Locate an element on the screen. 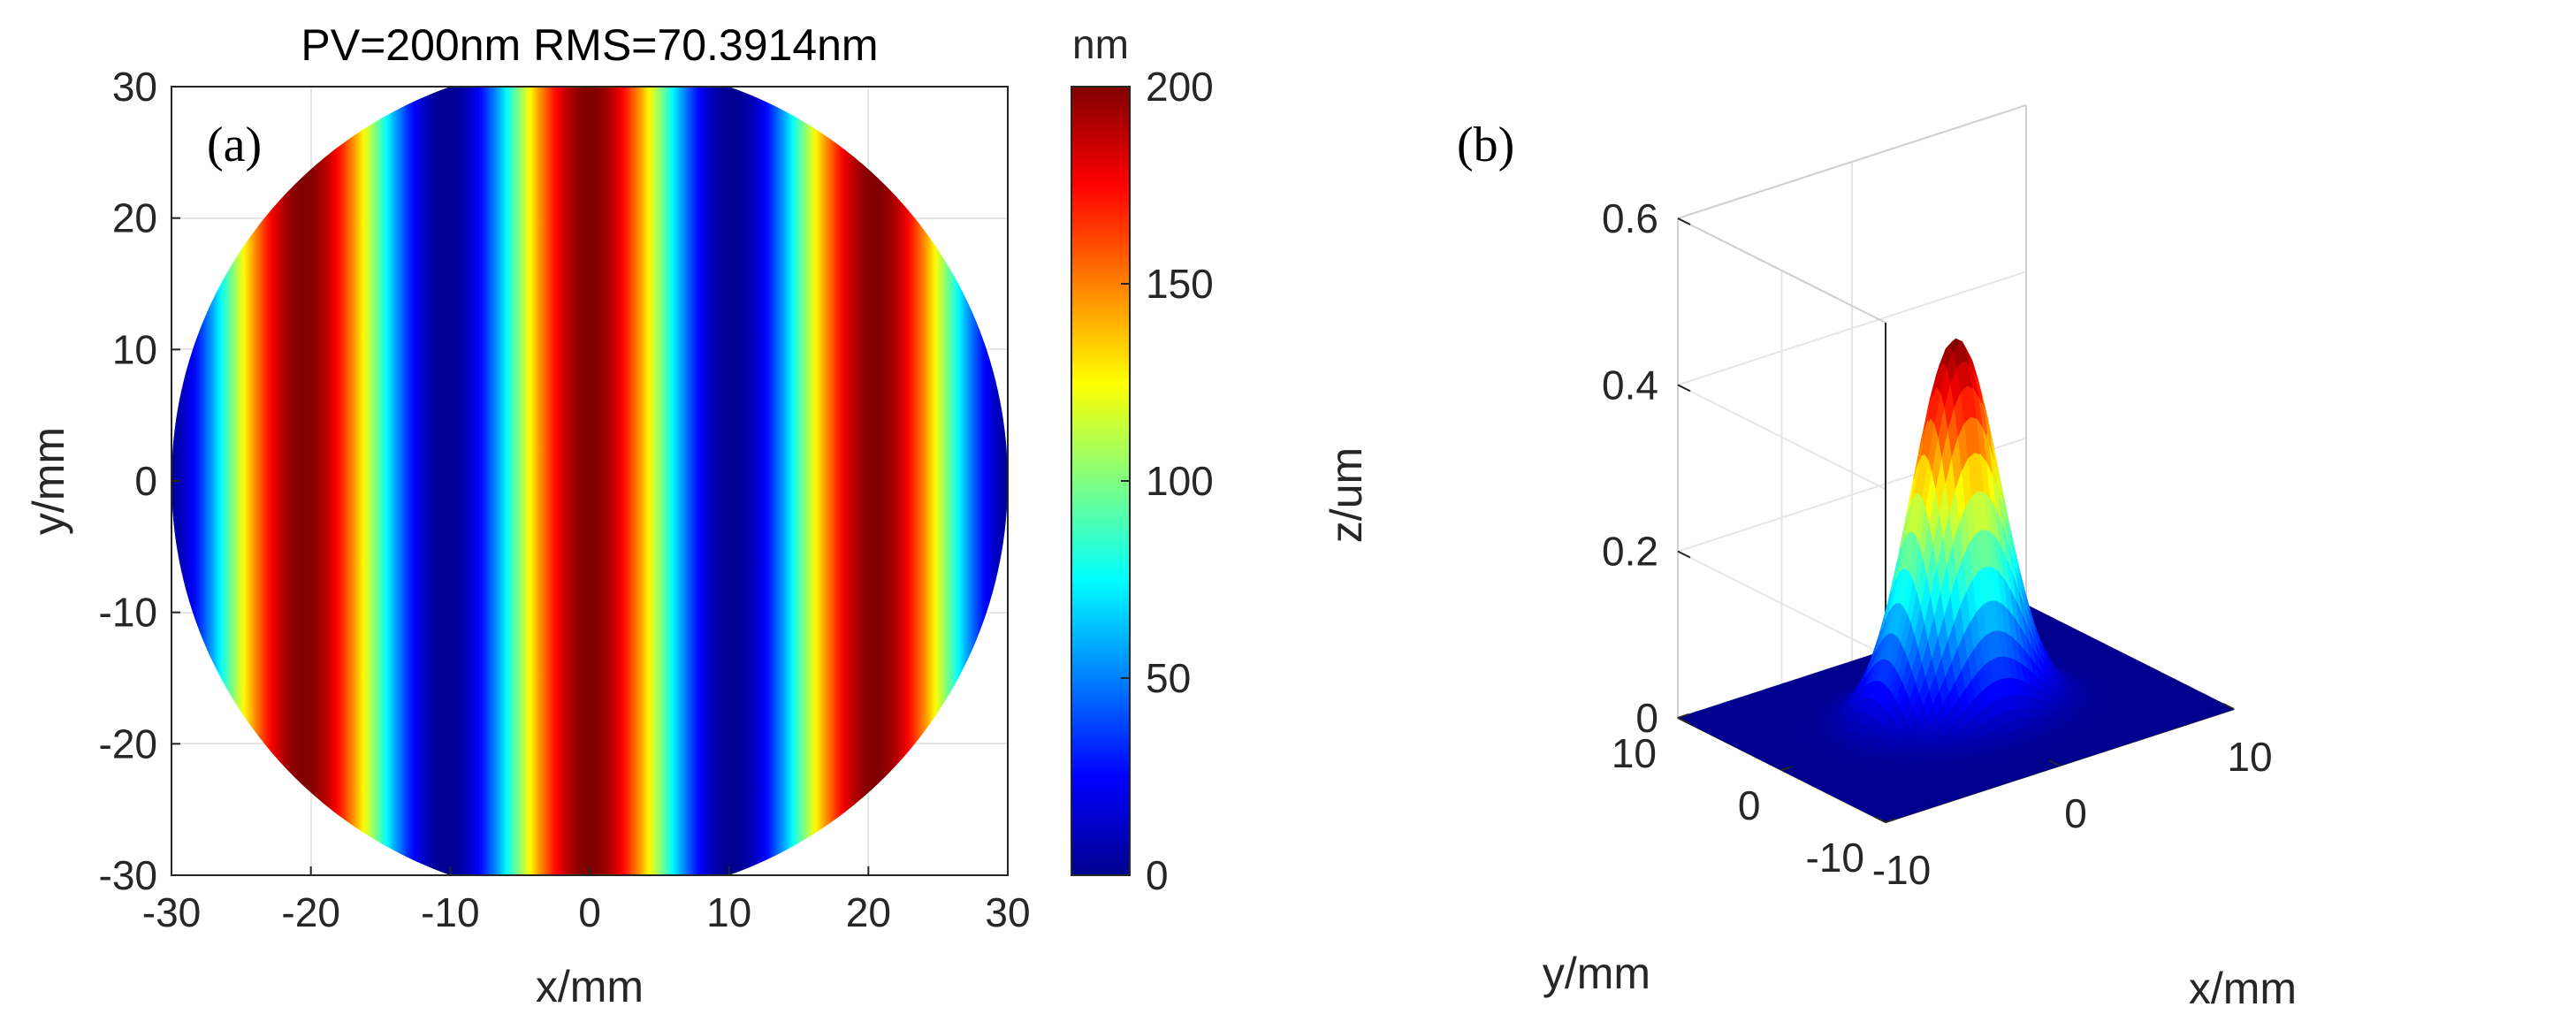 This screenshot has height=1022, width=2576. panel-a-y-tick-label: -10 is located at coordinates (128, 613).